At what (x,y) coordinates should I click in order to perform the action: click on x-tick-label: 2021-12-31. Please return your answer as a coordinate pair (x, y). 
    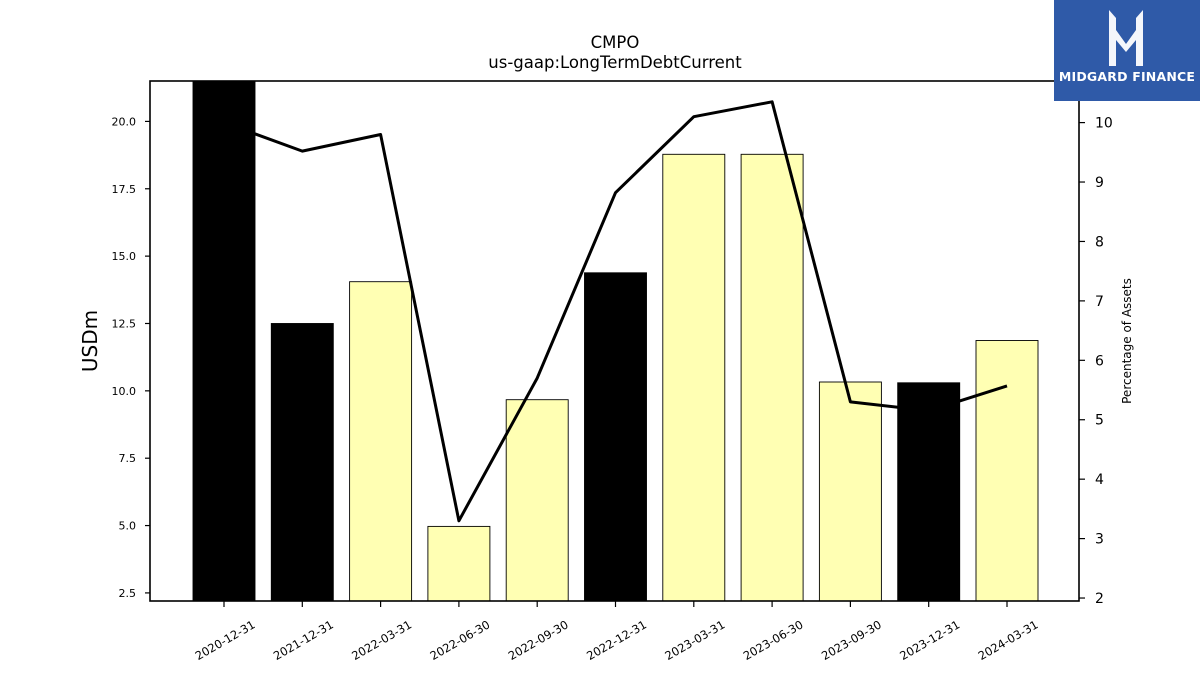
    Looking at the image, I should click on (303, 640).